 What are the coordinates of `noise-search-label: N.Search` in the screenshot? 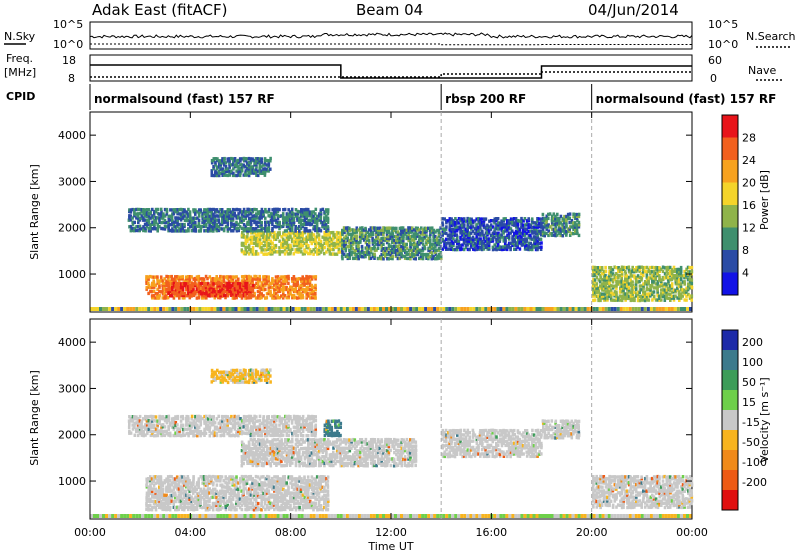 It's located at (771, 36).